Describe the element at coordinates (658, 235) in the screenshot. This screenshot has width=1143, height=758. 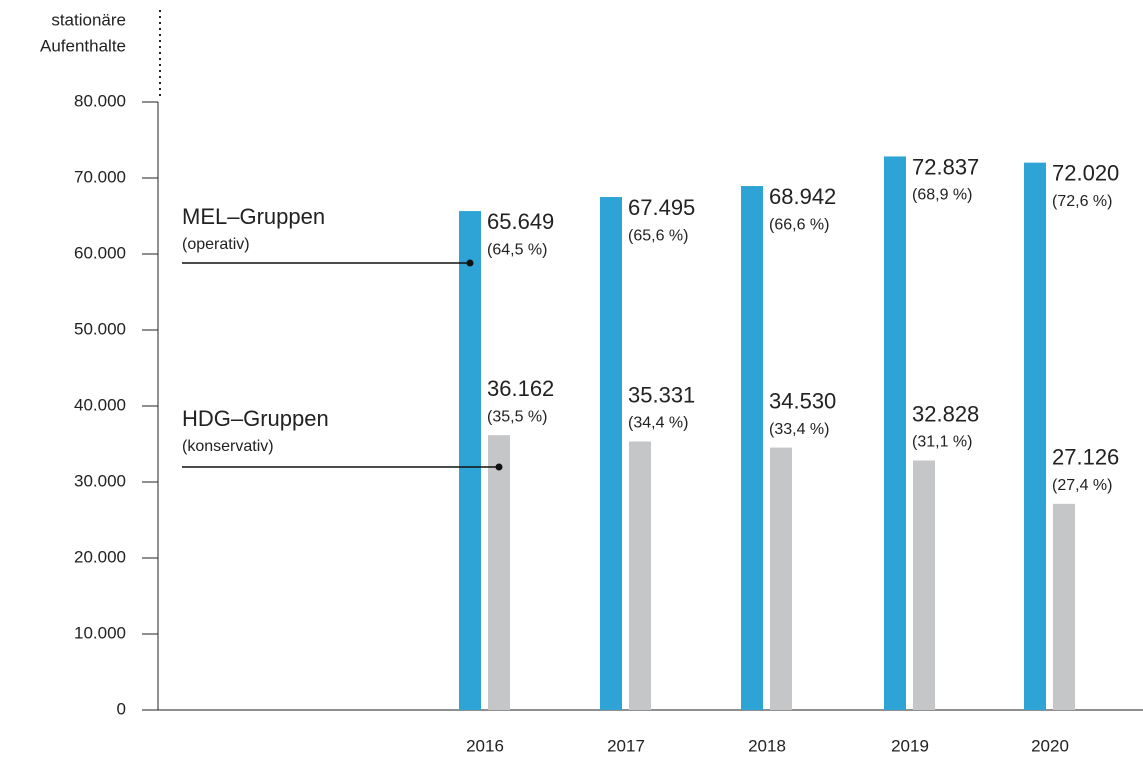
I see `share-label: (65,6 %)` at that location.